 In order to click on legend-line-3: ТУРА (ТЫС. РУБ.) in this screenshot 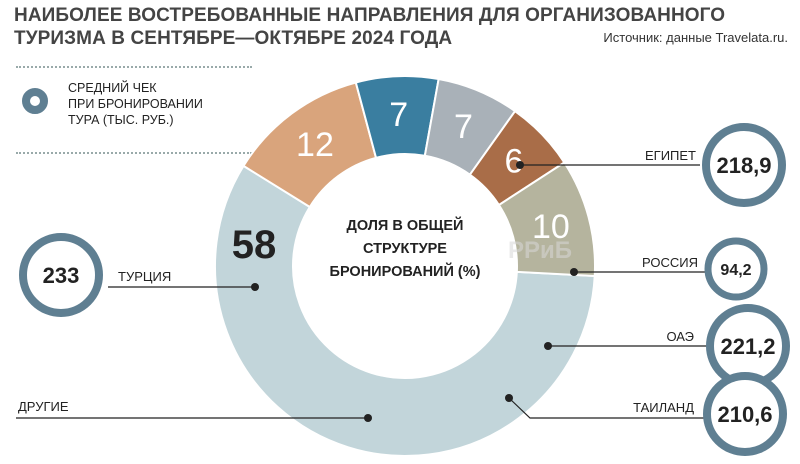, I will do `click(121, 120)`.